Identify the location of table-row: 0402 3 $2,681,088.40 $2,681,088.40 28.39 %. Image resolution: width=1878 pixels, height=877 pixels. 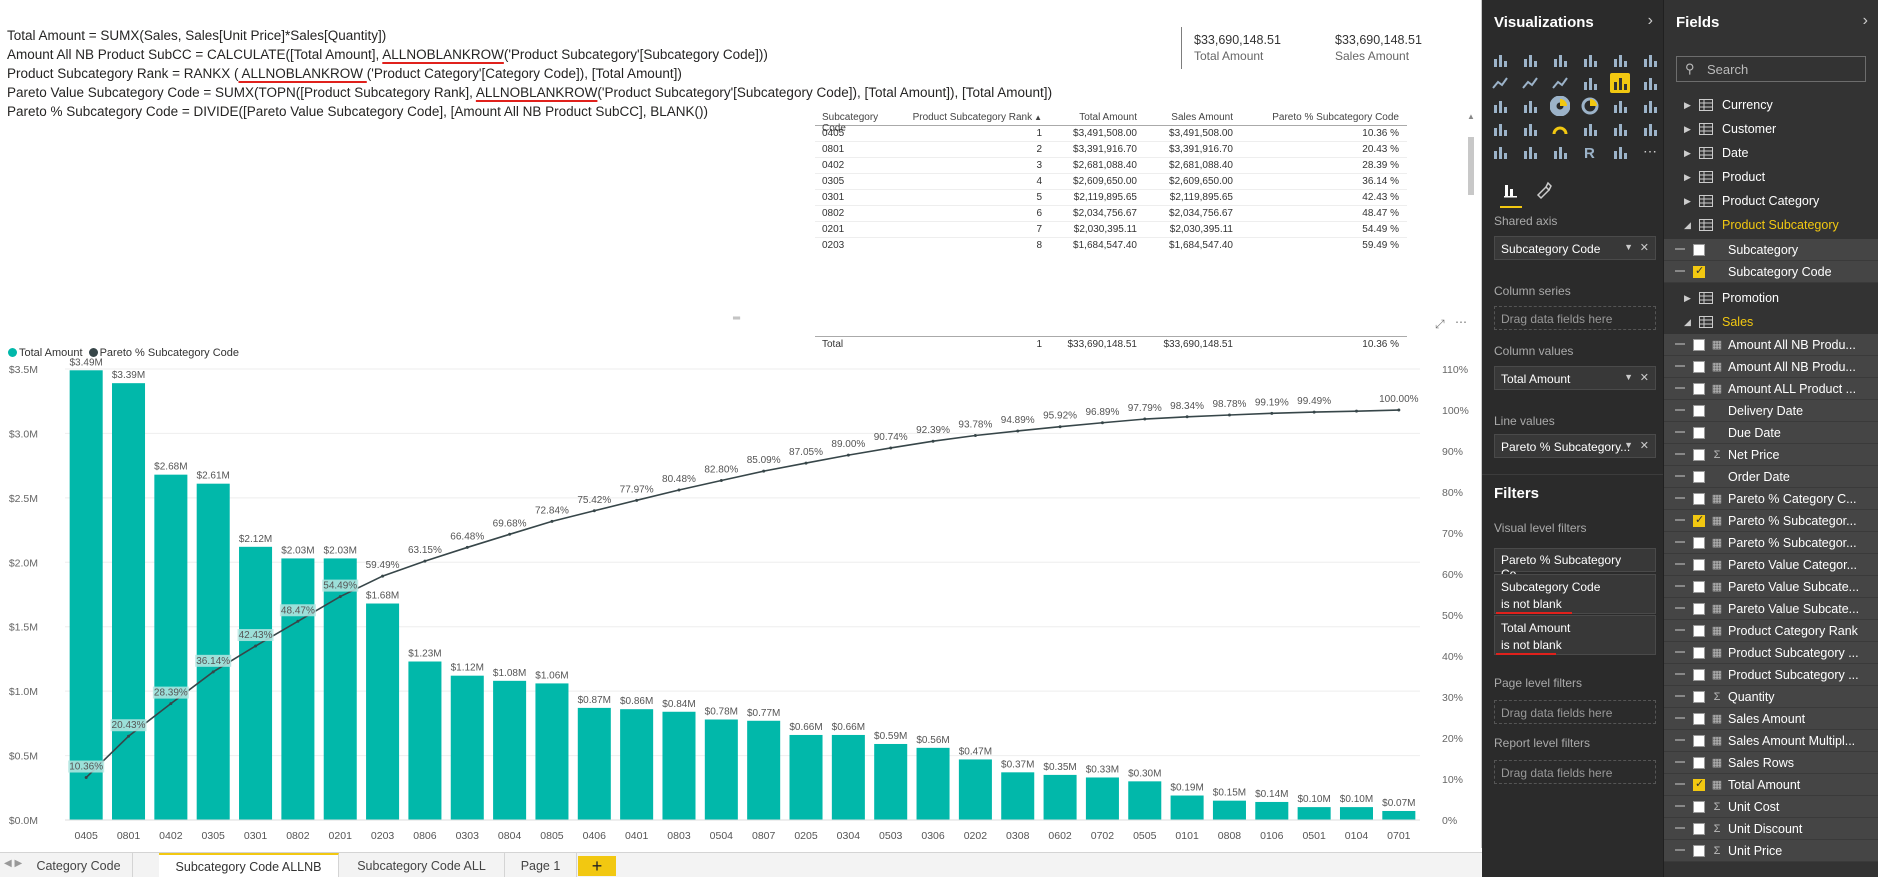
(1111, 166).